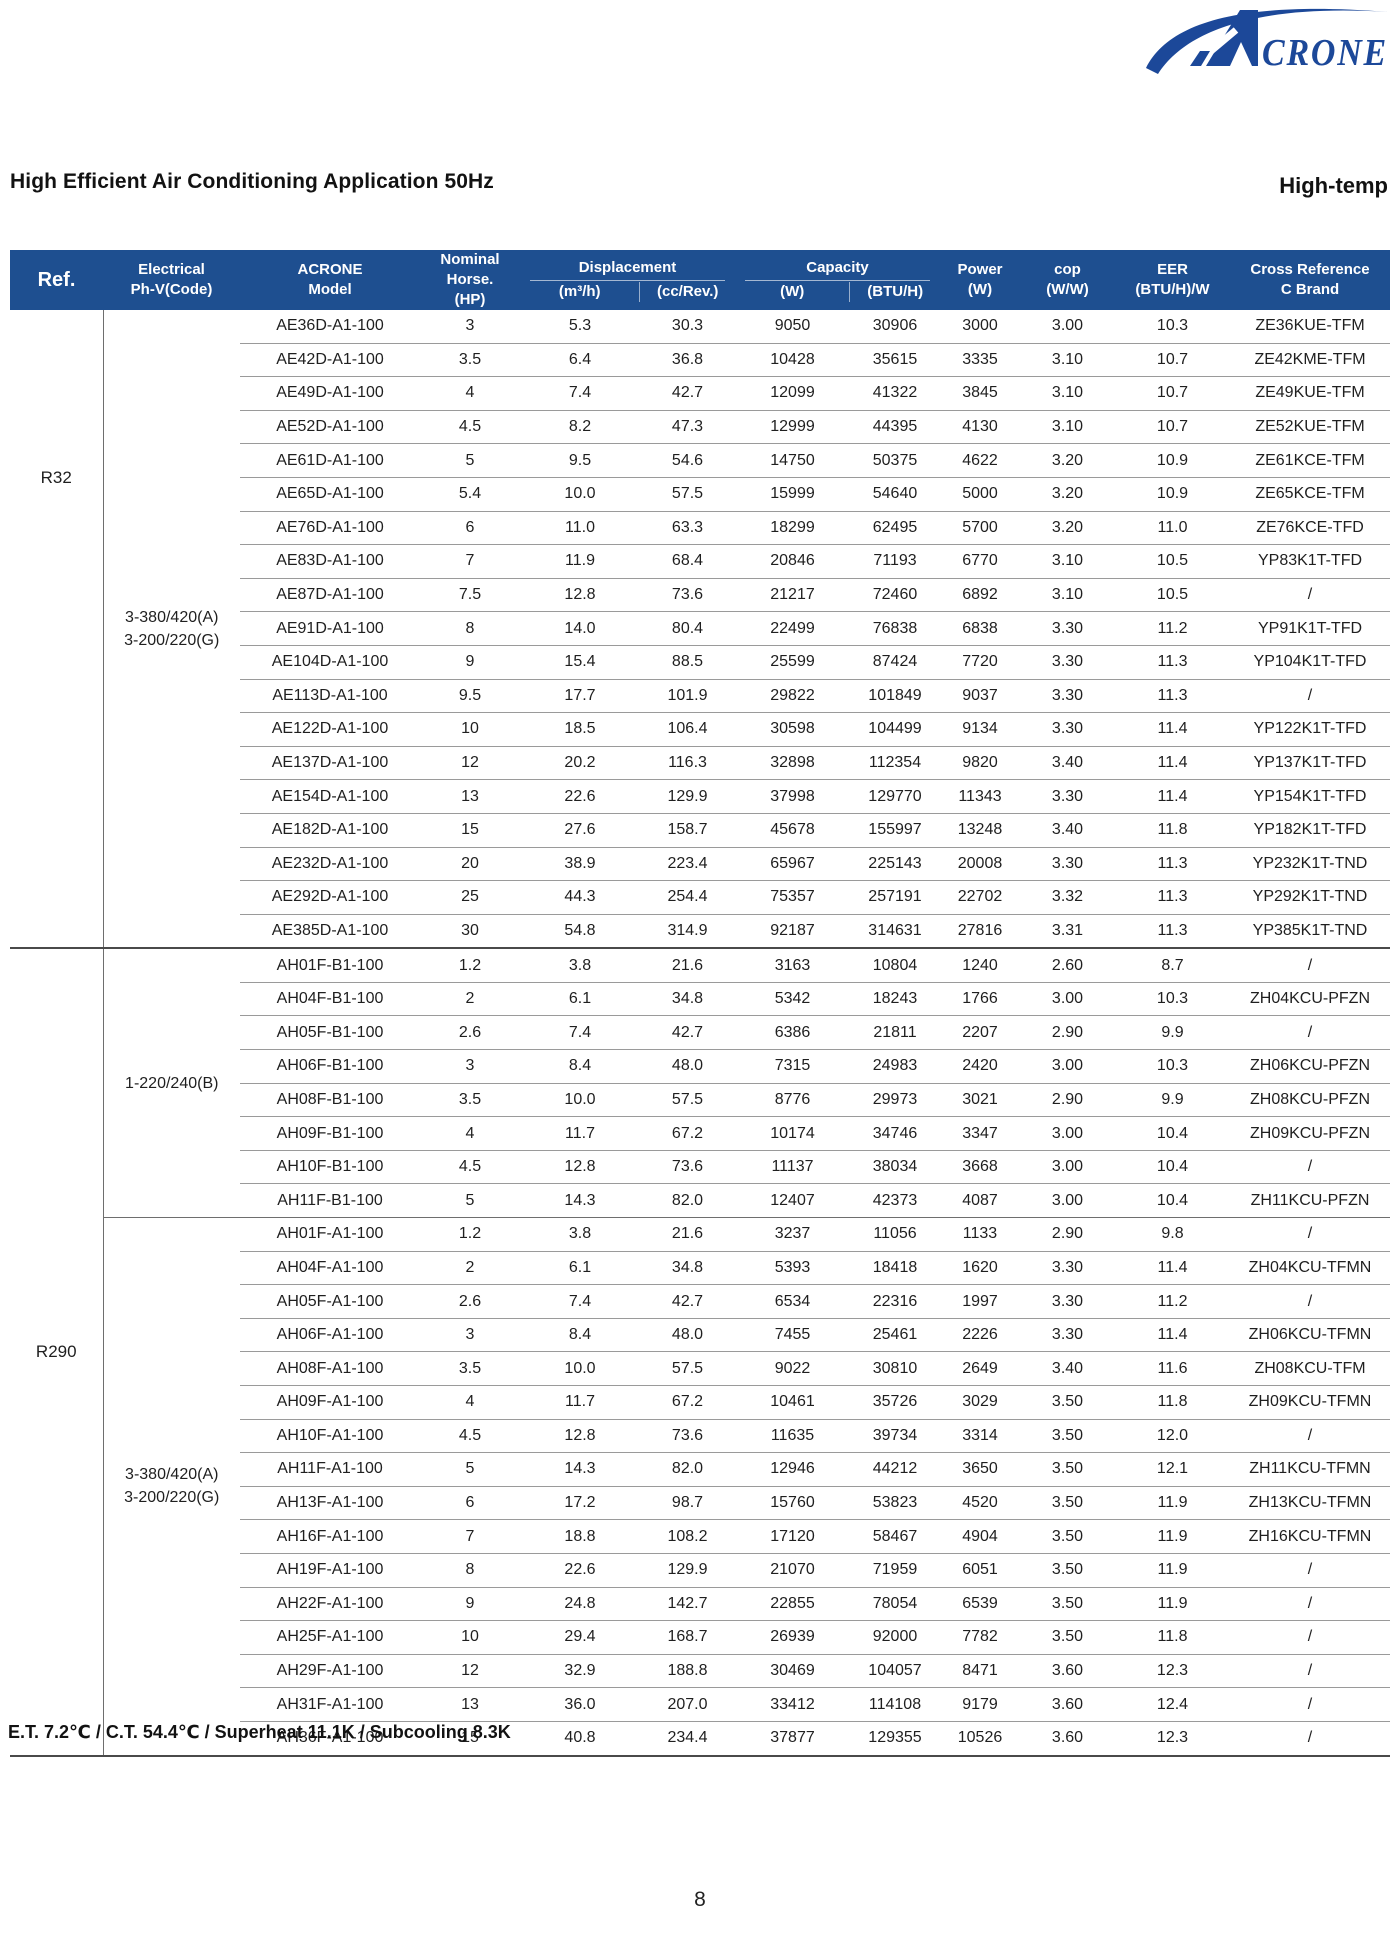 The width and height of the screenshot is (1400, 1937). Describe the element at coordinates (700, 1899) in the screenshot. I see `page-number: 8` at that location.